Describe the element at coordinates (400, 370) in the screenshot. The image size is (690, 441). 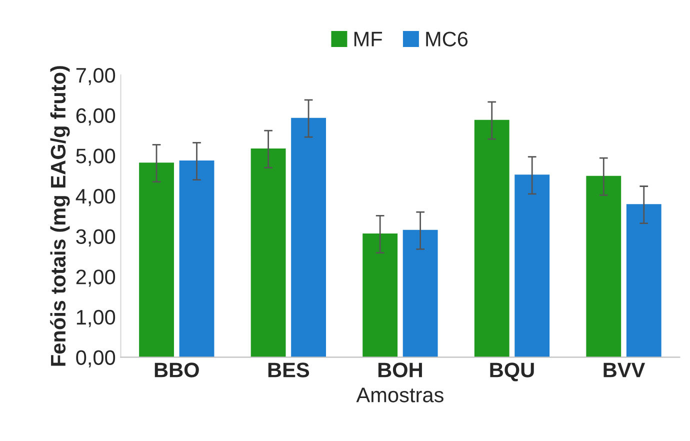
I see `x-tick-label: BOH` at that location.